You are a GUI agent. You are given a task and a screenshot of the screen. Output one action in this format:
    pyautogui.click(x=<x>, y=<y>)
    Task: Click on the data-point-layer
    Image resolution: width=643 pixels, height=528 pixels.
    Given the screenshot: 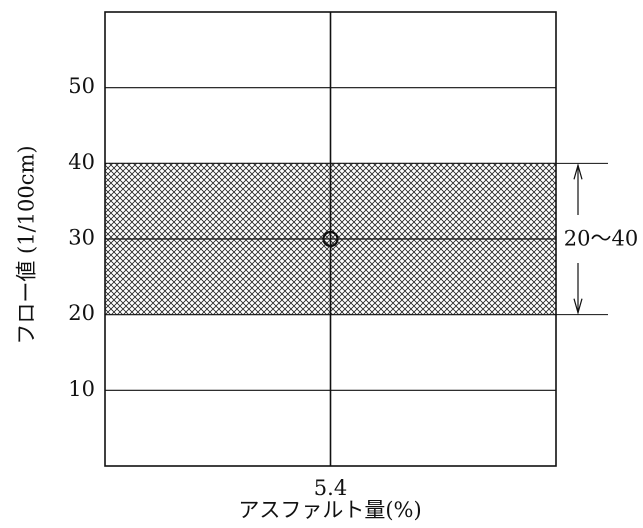 What is the action you would take?
    pyautogui.click(x=330, y=239)
    